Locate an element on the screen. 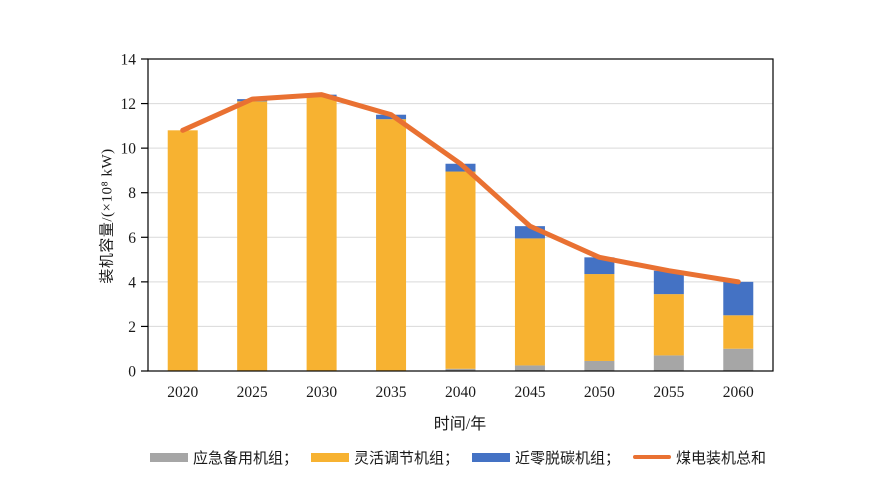 The width and height of the screenshot is (879, 501). y-tick-label: 12 is located at coordinates (129, 104).